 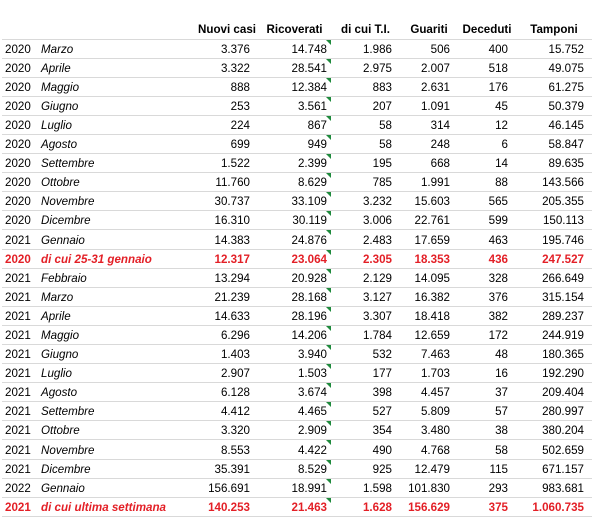 I want to click on cell-deceduti: 16, so click(x=487, y=373).